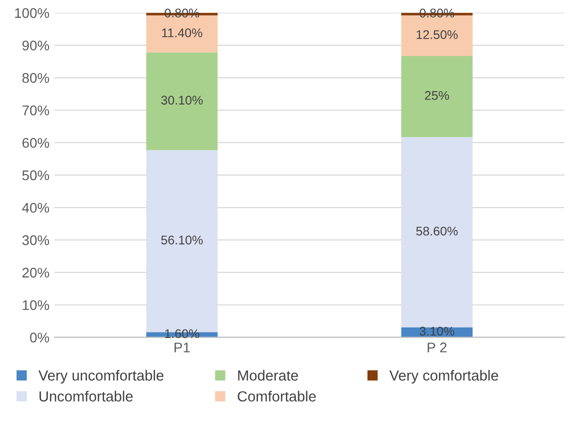 The height and width of the screenshot is (427, 573). I want to click on y-tick-label: 90%, so click(36, 45).